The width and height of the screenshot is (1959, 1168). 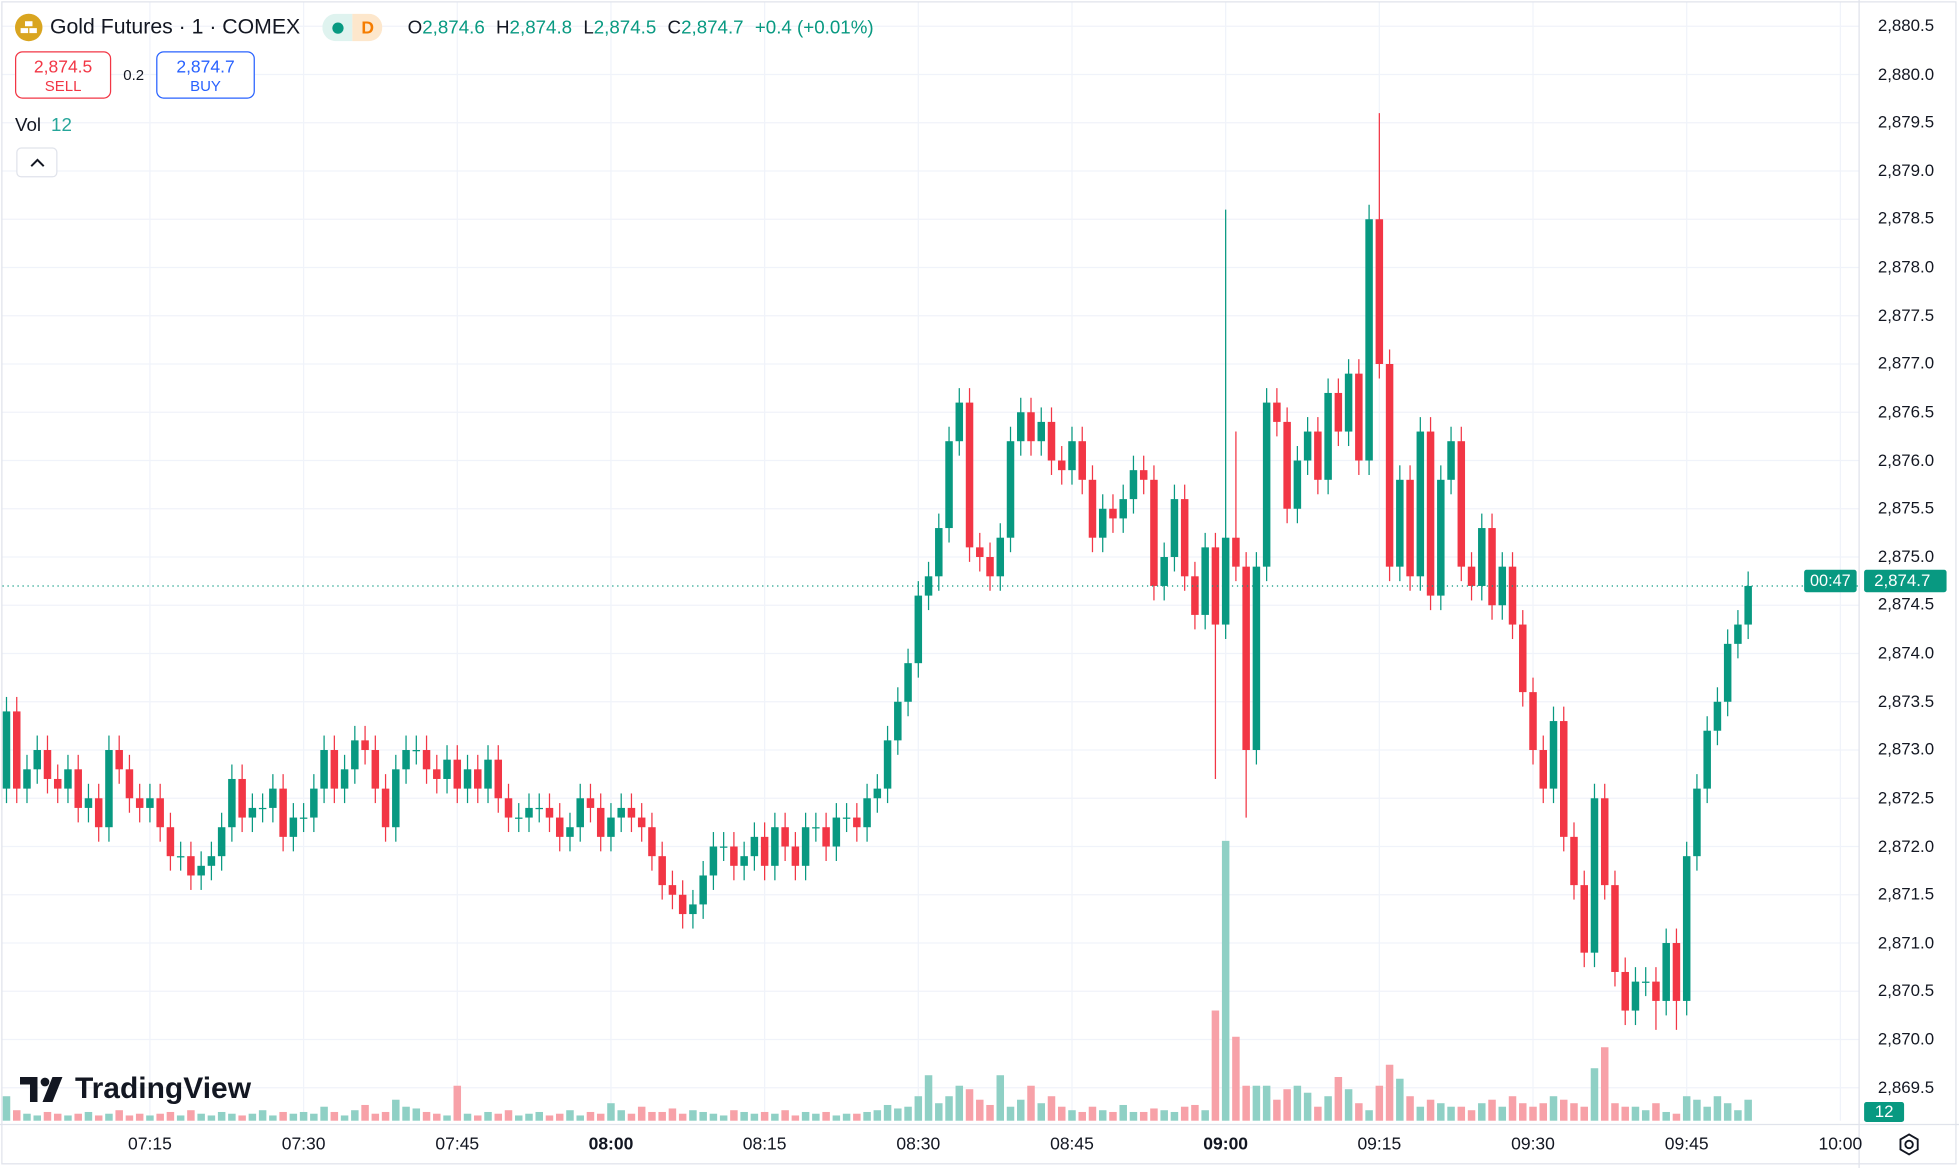 What do you see at coordinates (1906, 605) in the screenshot?
I see `price-axis-label: 2,874.5` at bounding box center [1906, 605].